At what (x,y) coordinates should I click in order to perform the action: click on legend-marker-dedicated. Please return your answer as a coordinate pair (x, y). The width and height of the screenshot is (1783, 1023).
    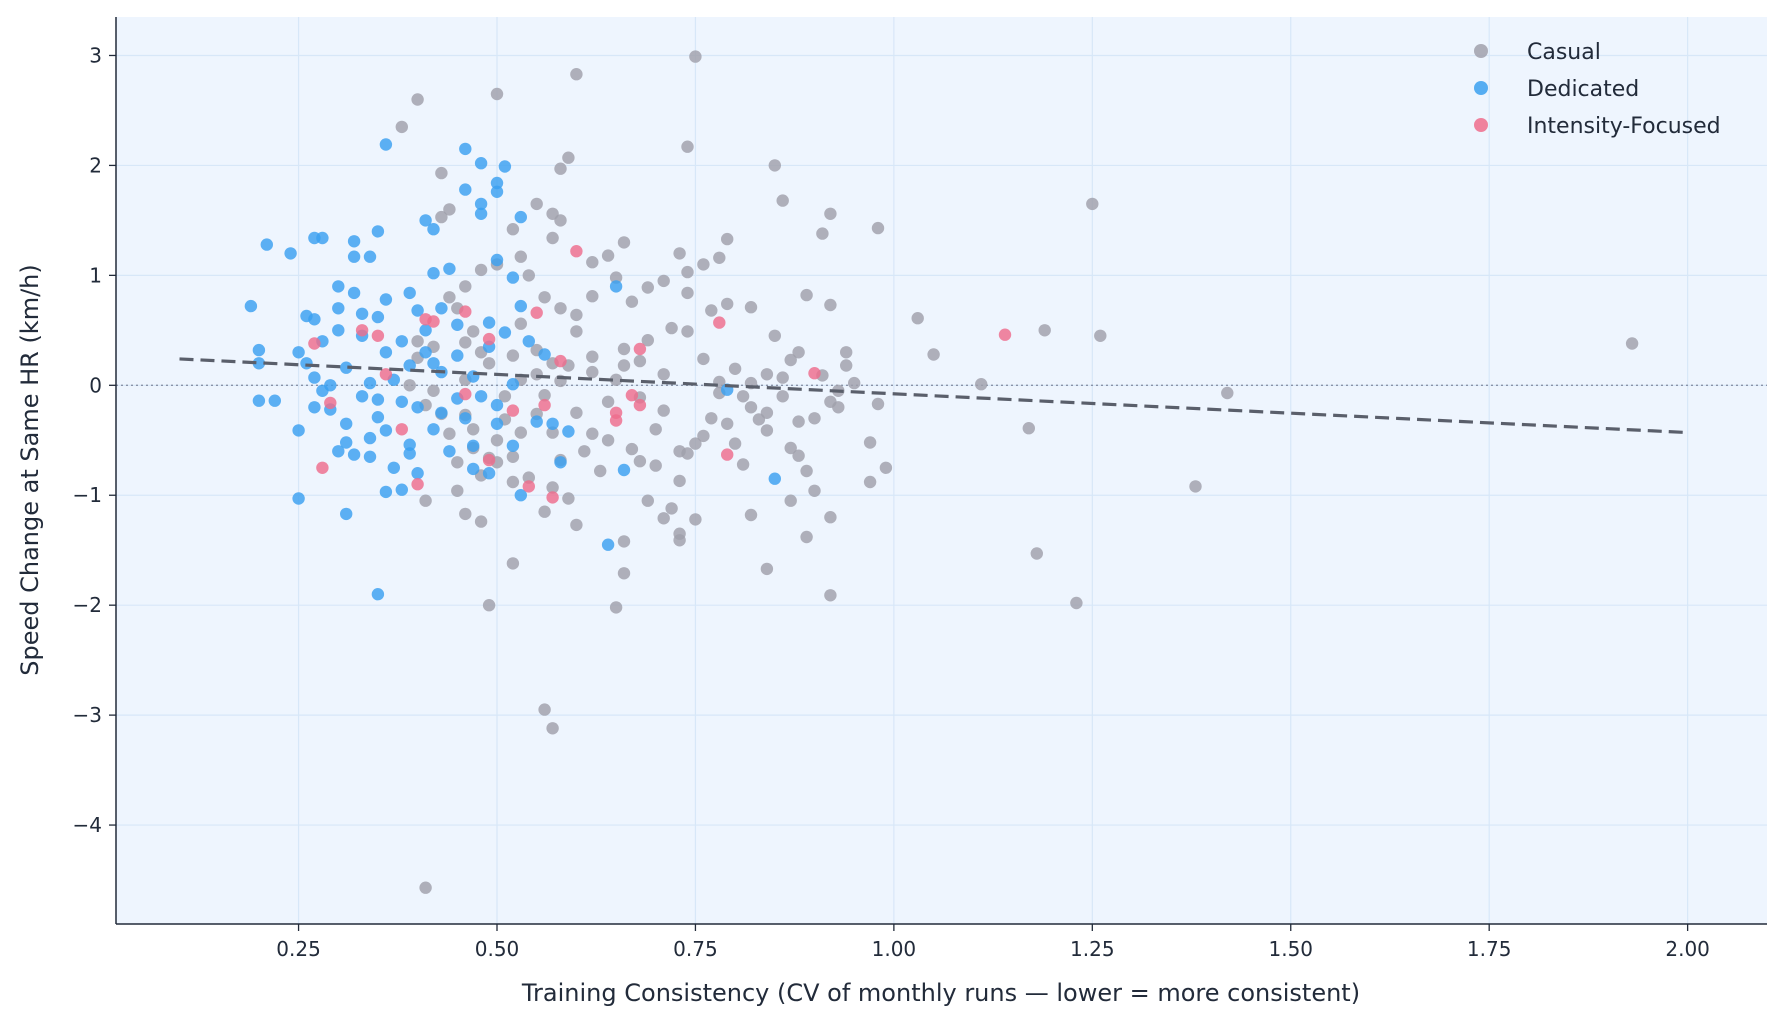
    Looking at the image, I should click on (1481, 88).